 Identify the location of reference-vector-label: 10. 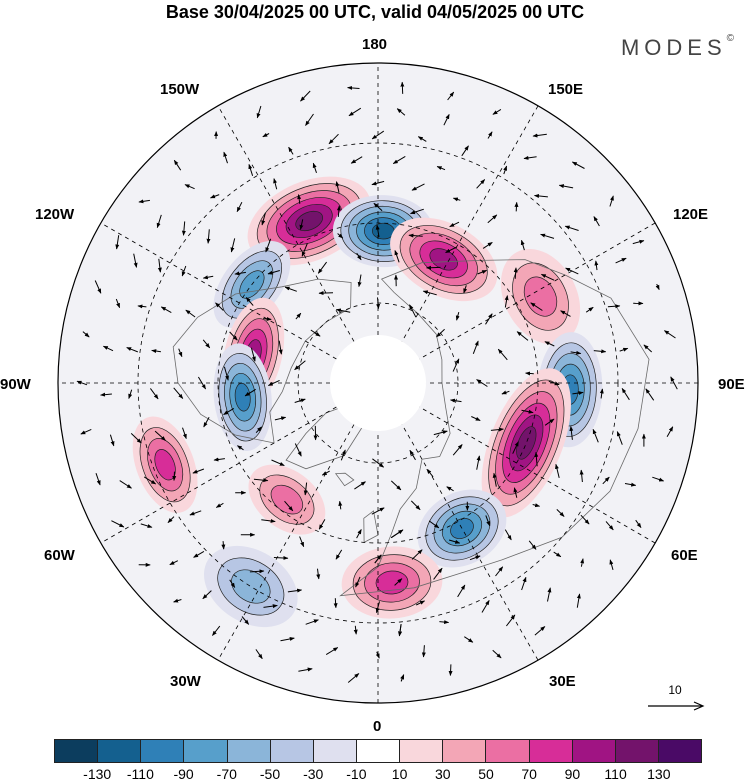
(675, 690).